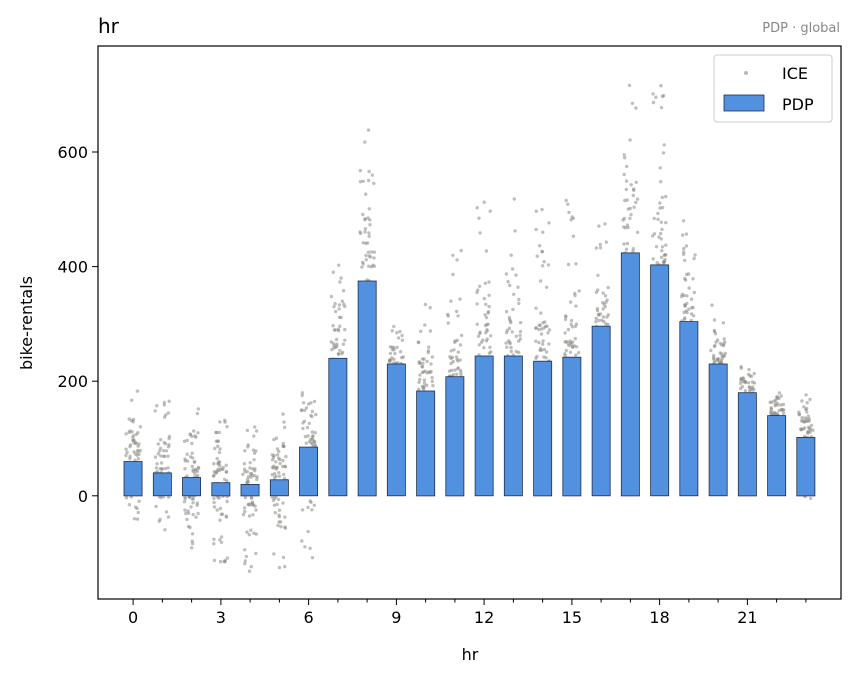 The width and height of the screenshot is (856, 678). What do you see at coordinates (795, 73) in the screenshot?
I see `legend-ice-label: ICE` at bounding box center [795, 73].